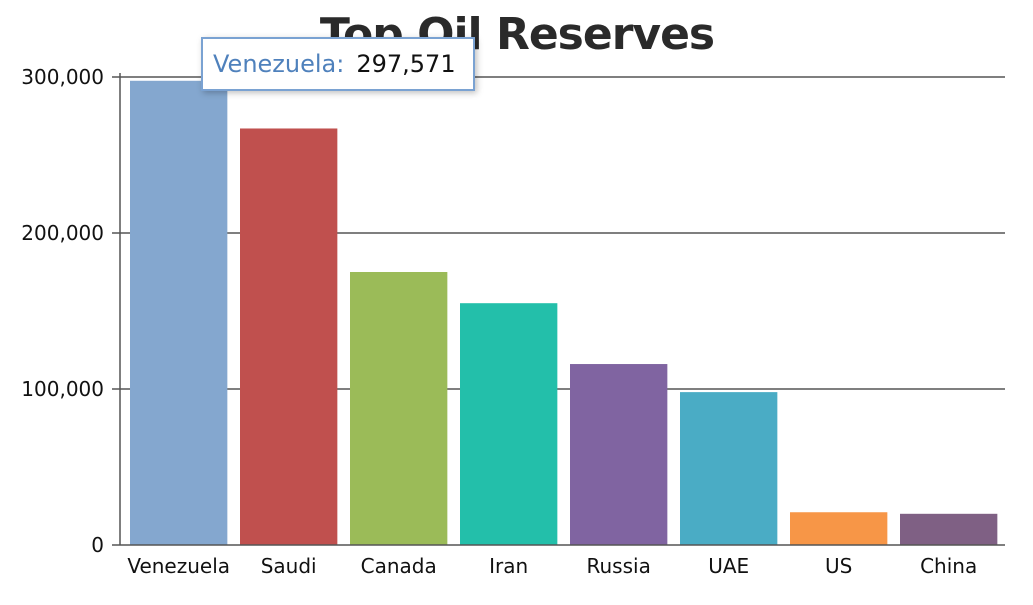 The width and height of the screenshot is (1033, 605). What do you see at coordinates (728, 566) in the screenshot?
I see `x-tick-label: UAE` at bounding box center [728, 566].